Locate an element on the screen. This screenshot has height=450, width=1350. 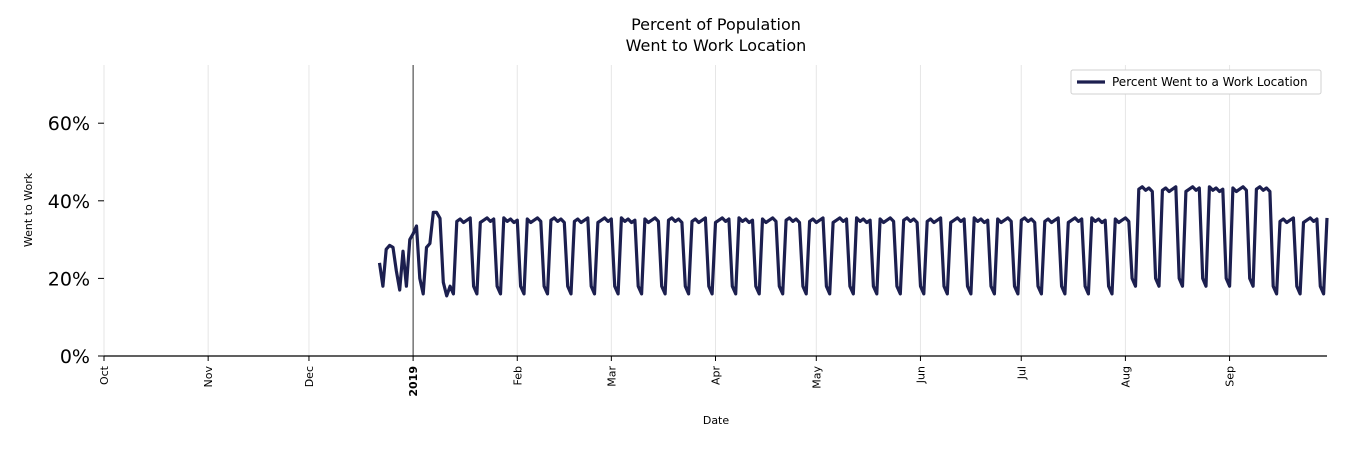
x-tick-label-dec: Dec is located at coordinates (309, 376).